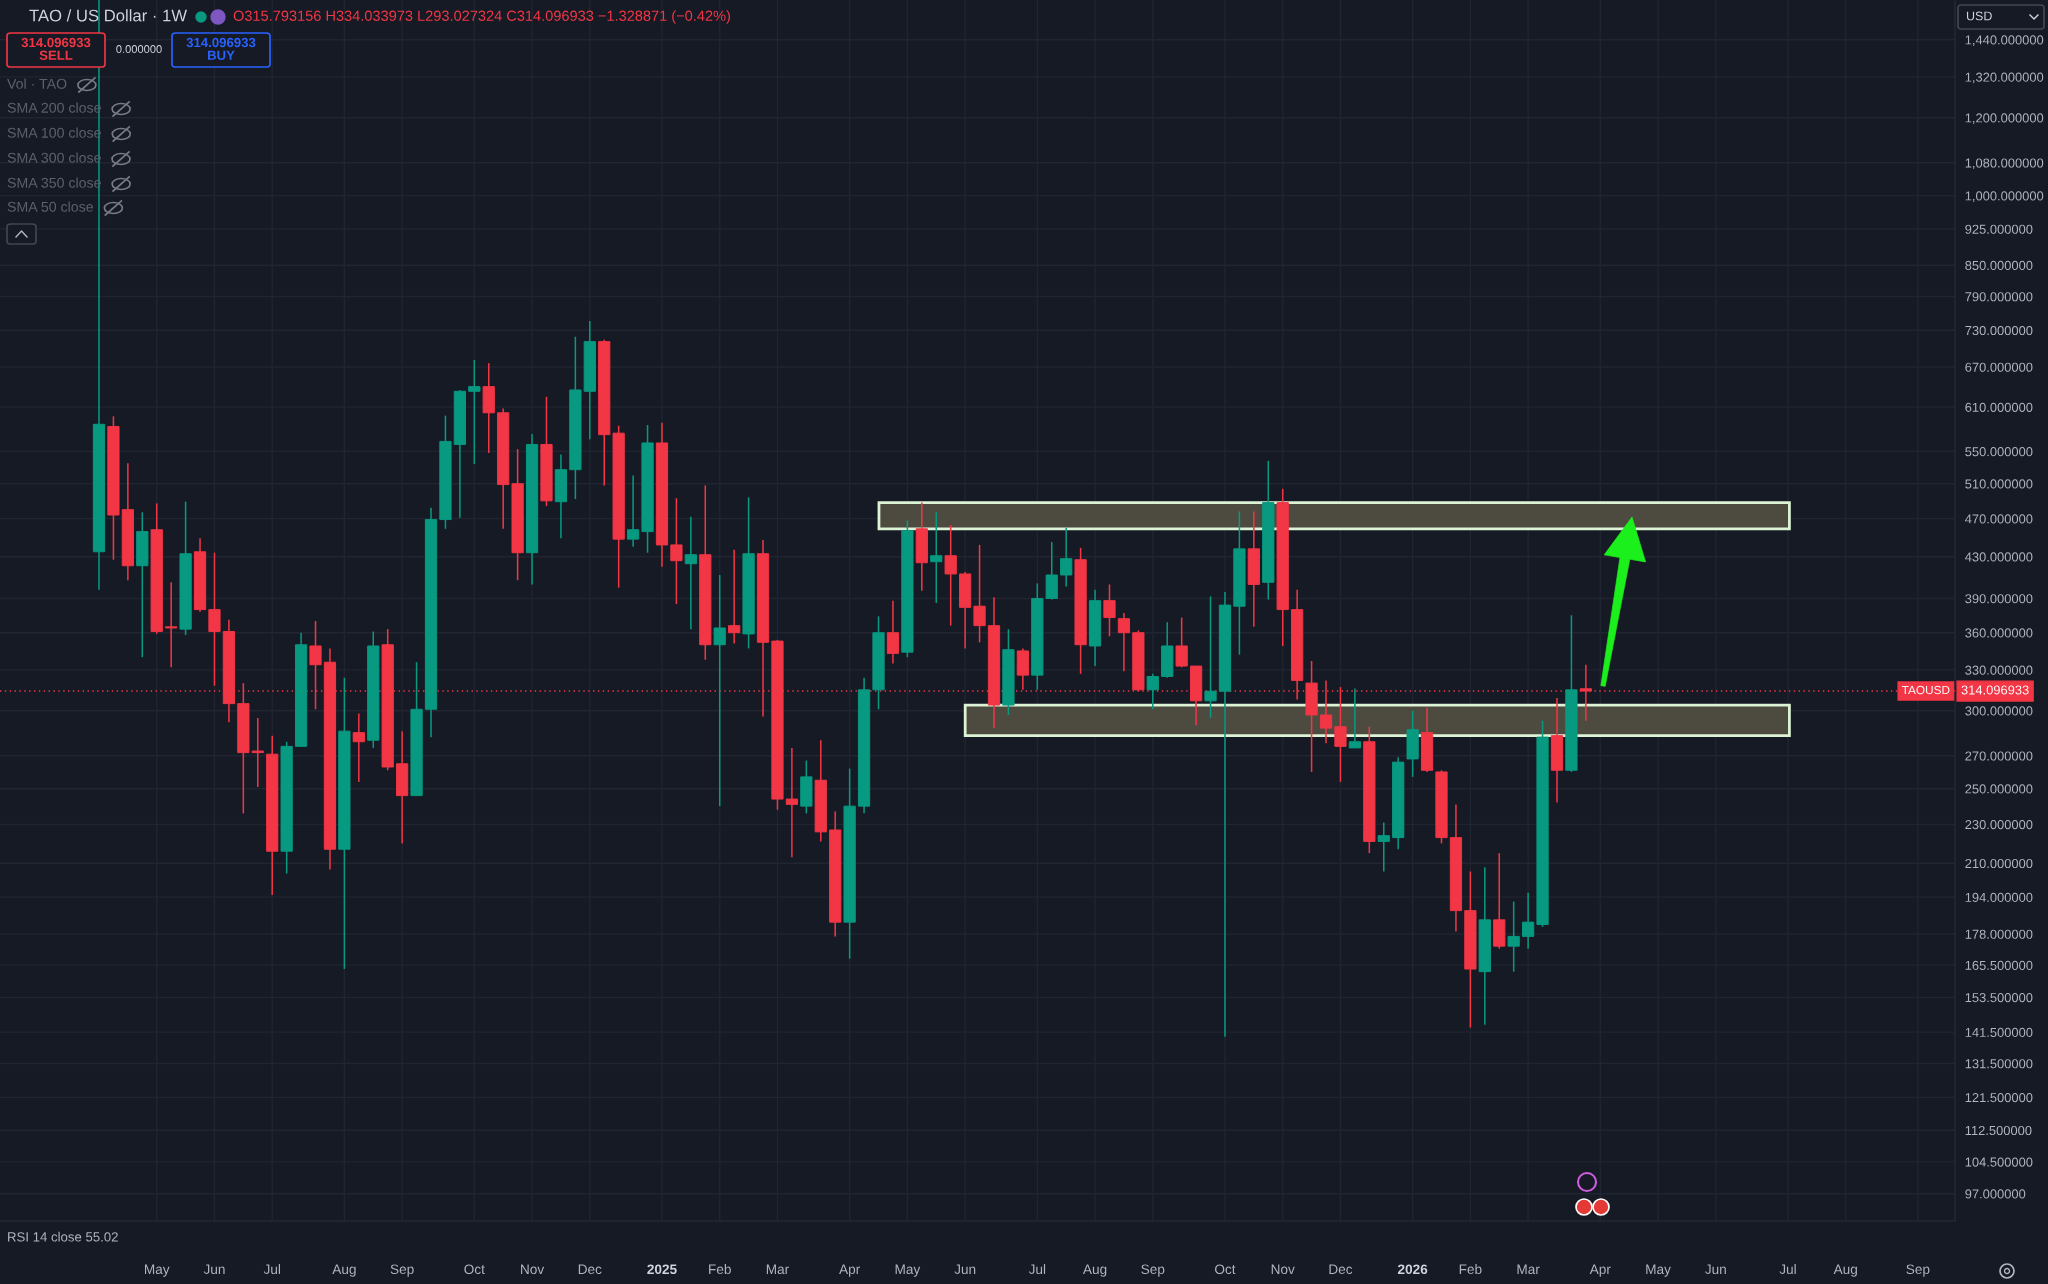 The width and height of the screenshot is (2048, 1284). What do you see at coordinates (1999, 1098) in the screenshot?
I see `y-tick-label: 121.500000` at bounding box center [1999, 1098].